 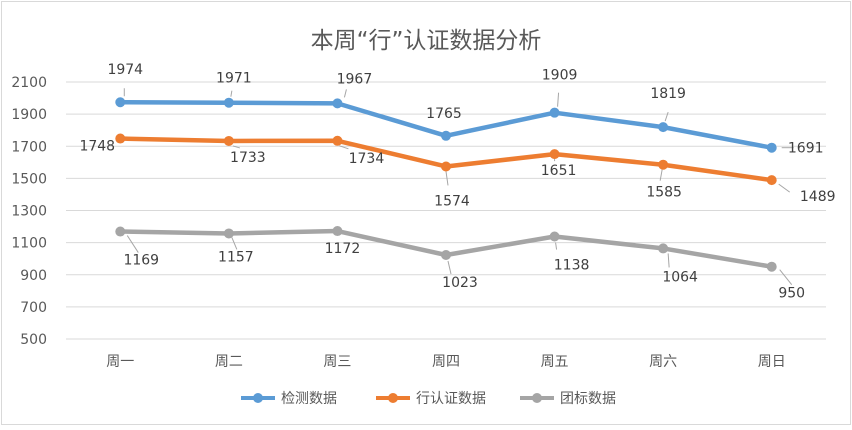 I want to click on data-label: 1971, so click(x=234, y=79).